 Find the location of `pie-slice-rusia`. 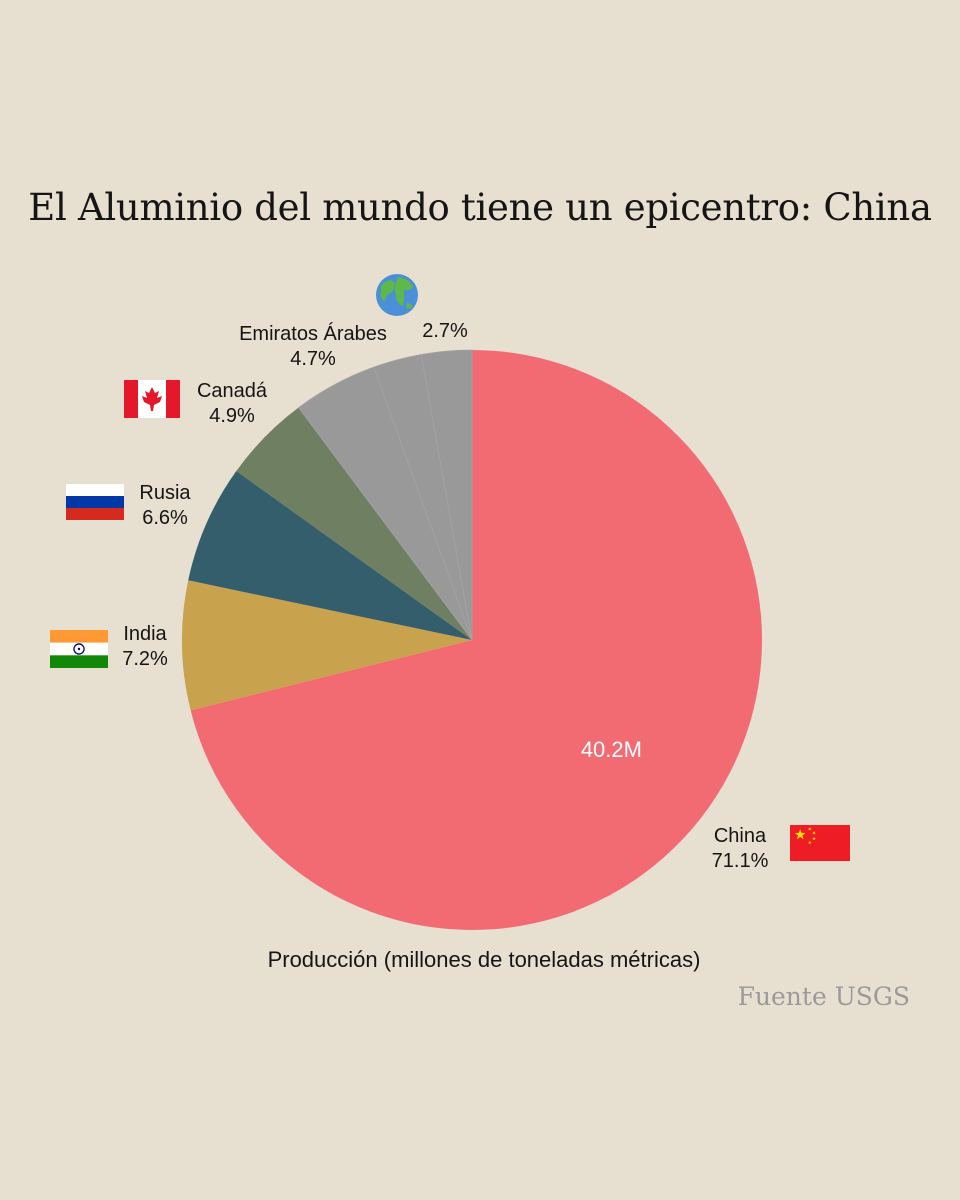

pie-slice-rusia is located at coordinates (330, 555).